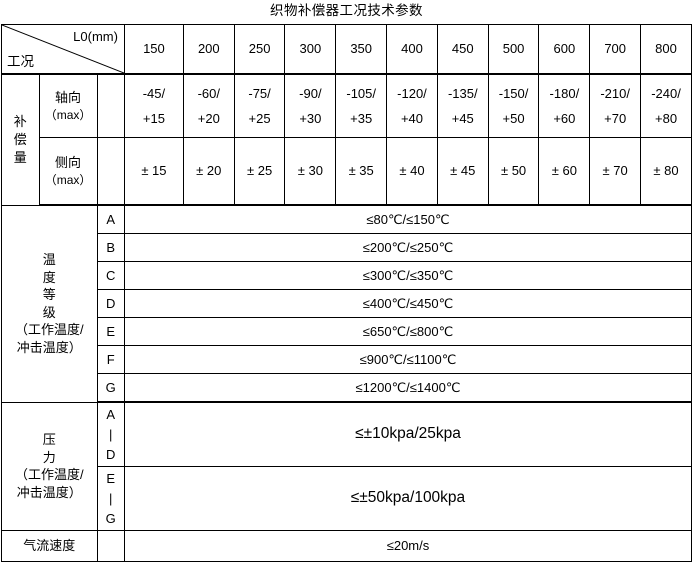 The width and height of the screenshot is (693, 562). Describe the element at coordinates (412, 171) in the screenshot. I see `lateral-value-400: ± 40` at that location.